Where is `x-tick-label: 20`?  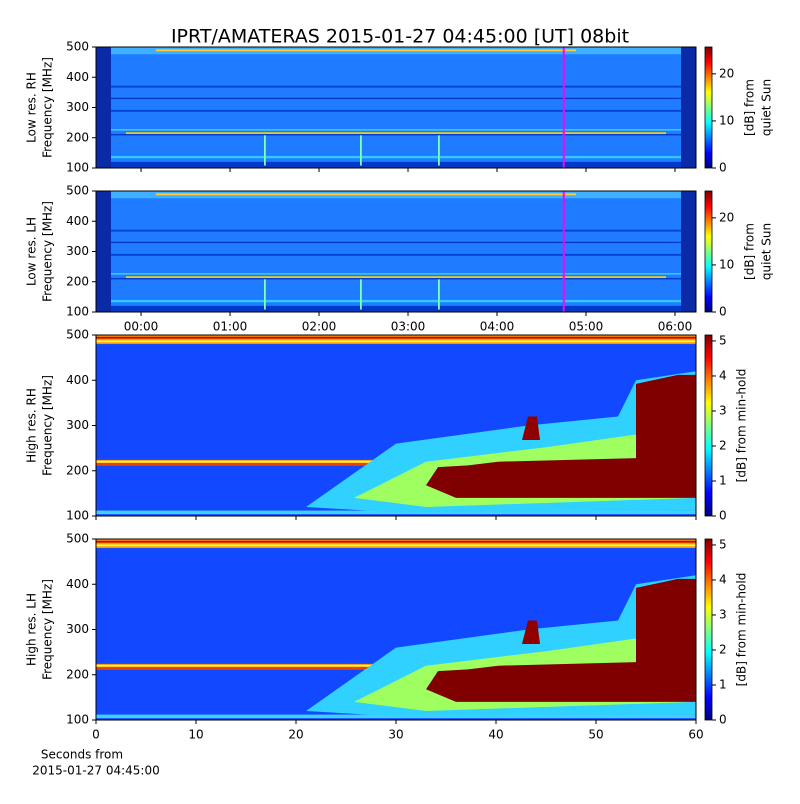
x-tick-label: 20 is located at coordinates (295, 735).